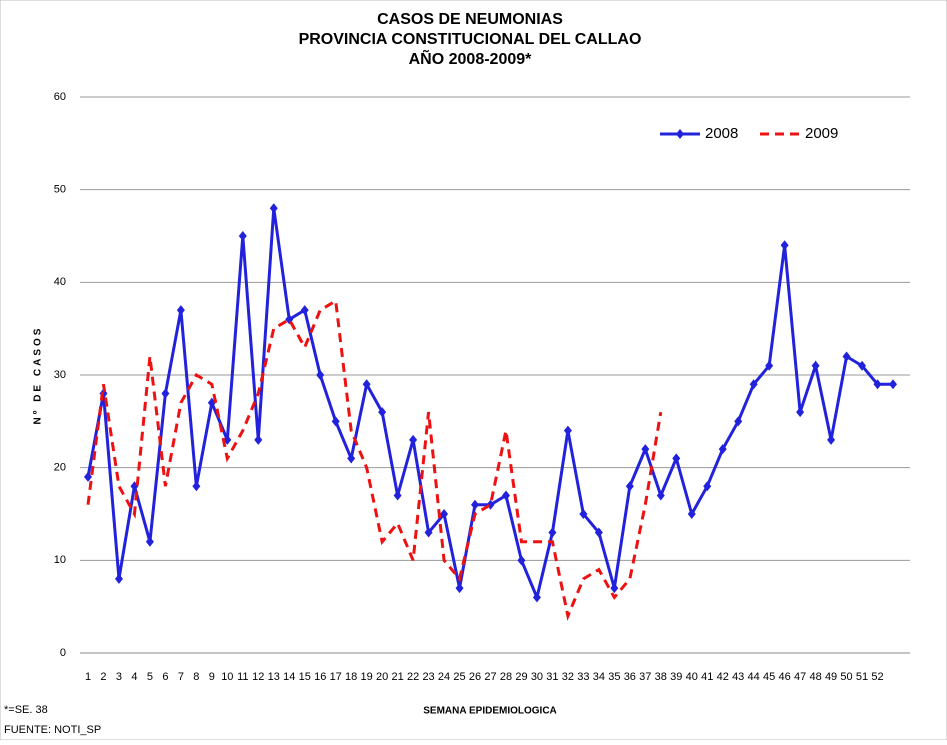  Describe the element at coordinates (769, 677) in the screenshot. I see `x-tick-label: 45` at that location.